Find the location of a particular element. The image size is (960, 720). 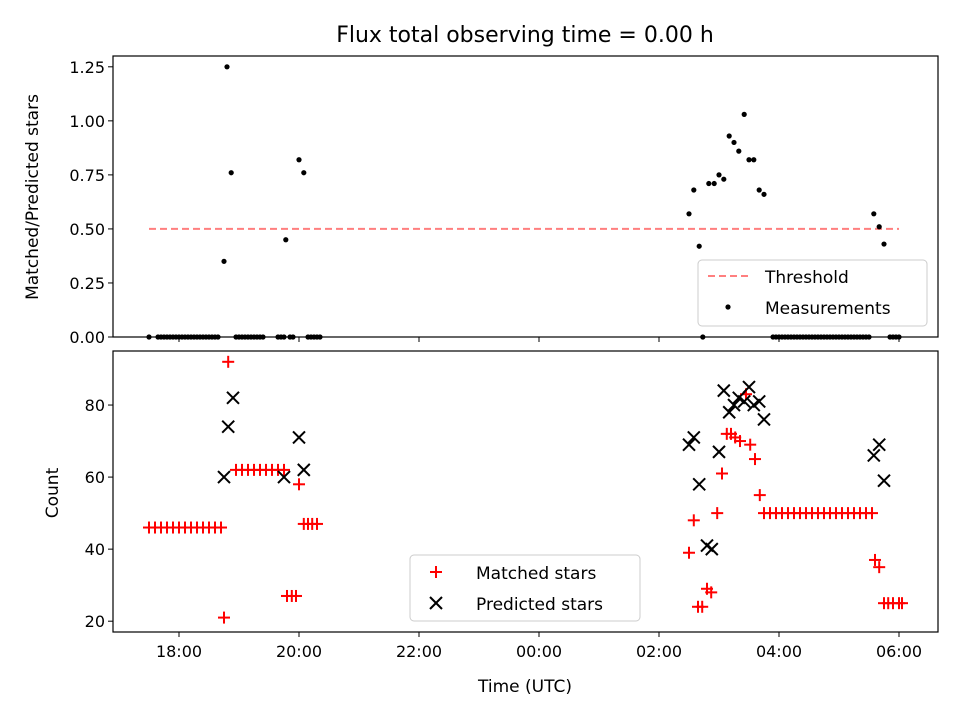

x-ticks-ratio is located at coordinates (539, 339).